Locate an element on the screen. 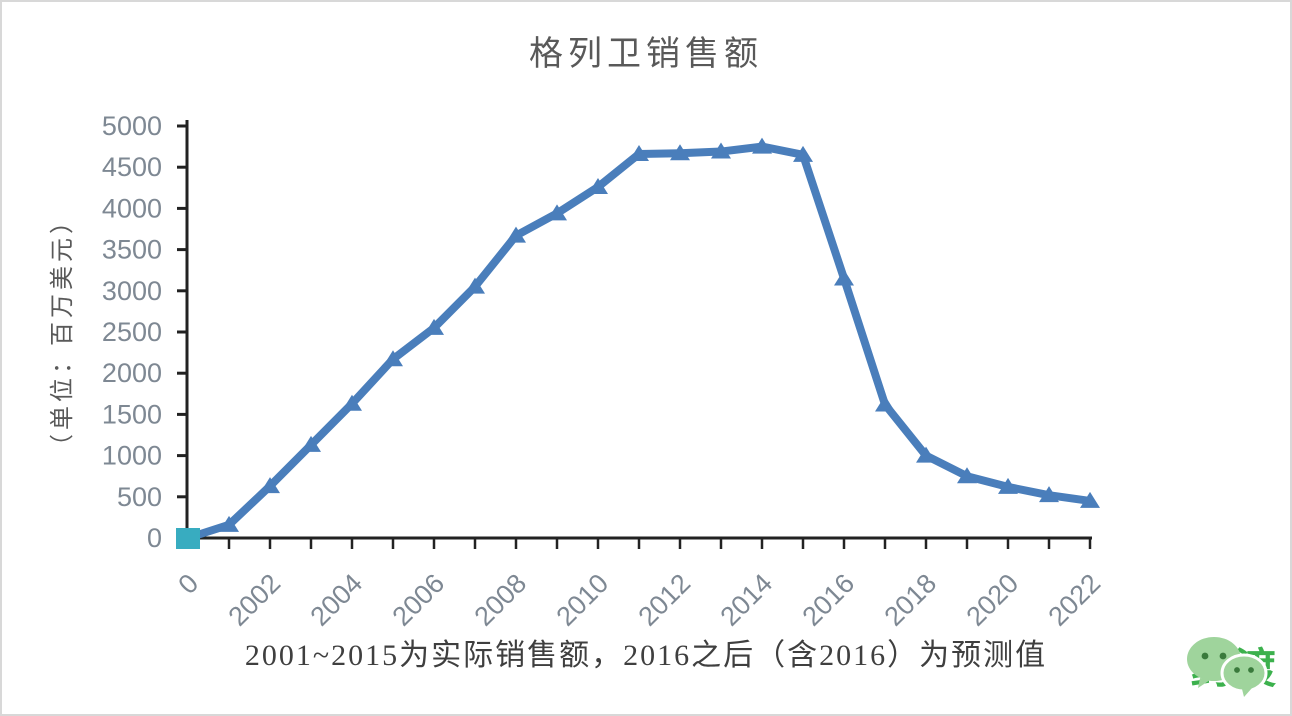 Image resolution: width=1292 pixels, height=716 pixels. x-tick-label: 2010 is located at coordinates (583, 600).